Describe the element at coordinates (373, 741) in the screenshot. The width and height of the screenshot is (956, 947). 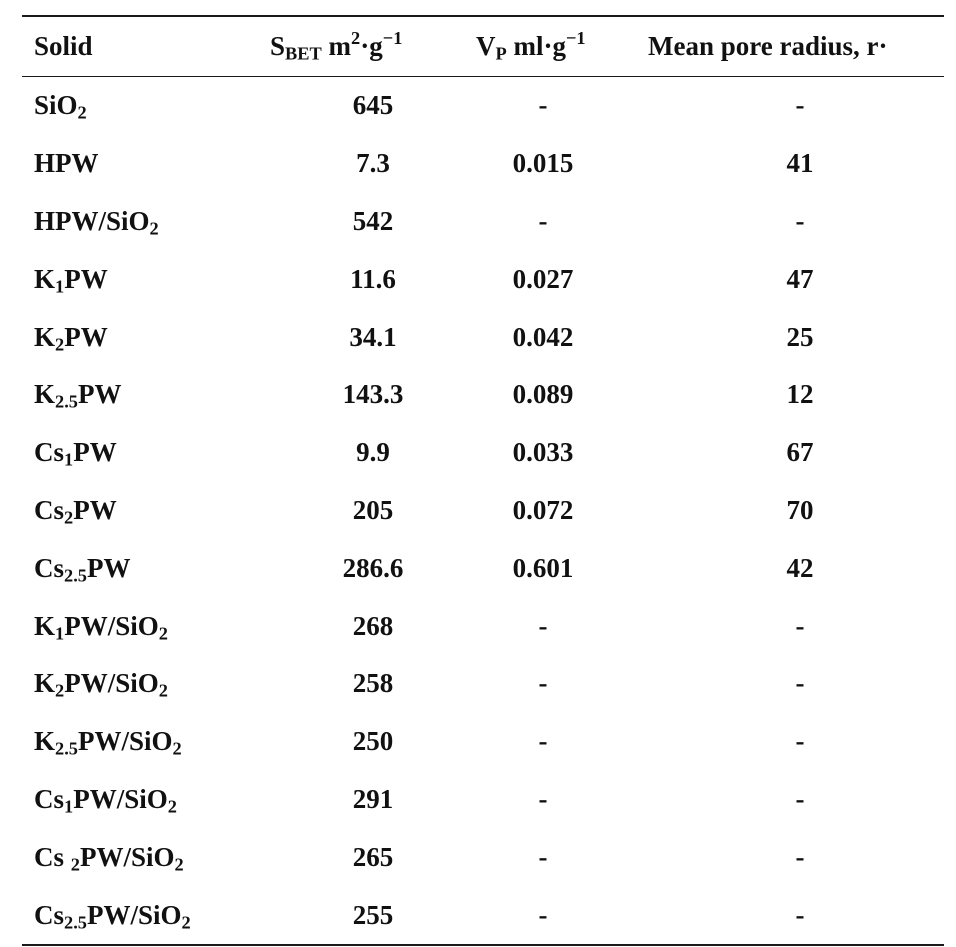
I see `cell-sbet: 250` at that location.